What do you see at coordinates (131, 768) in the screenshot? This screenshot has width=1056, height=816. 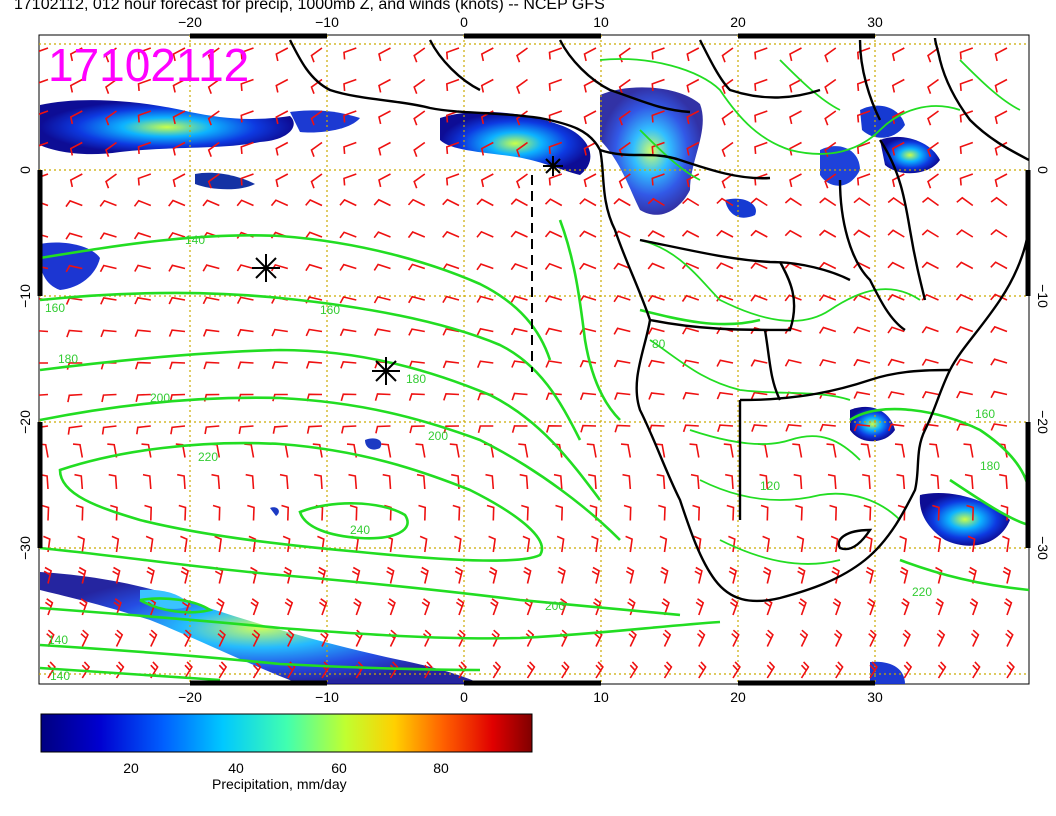 I see `colorbar-tick: 20` at bounding box center [131, 768].